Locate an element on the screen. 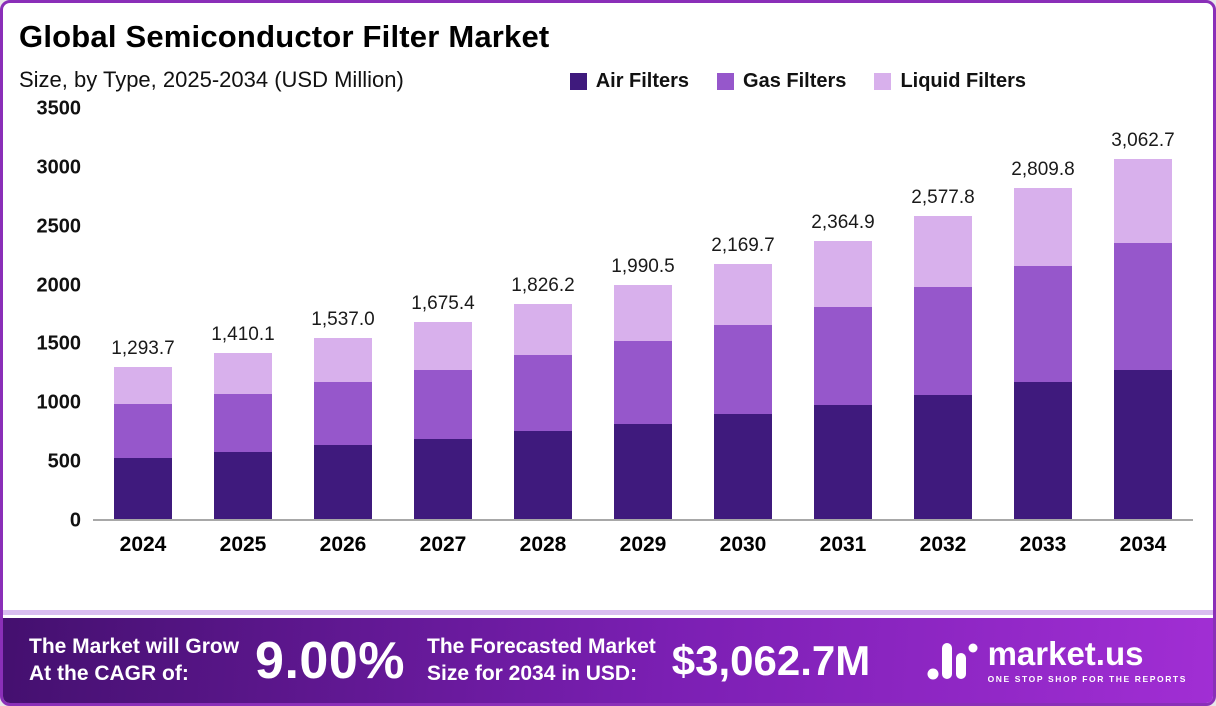 This screenshot has height=706, width=1216. x-axis-label-2029: 2029 is located at coordinates (643, 544).